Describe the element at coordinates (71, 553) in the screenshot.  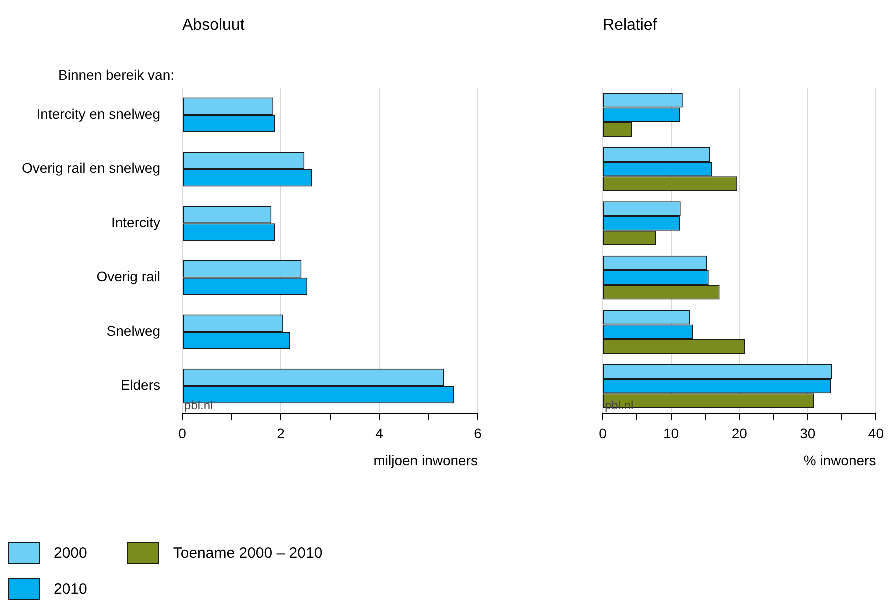
I see `legend-label: 2000` at that location.